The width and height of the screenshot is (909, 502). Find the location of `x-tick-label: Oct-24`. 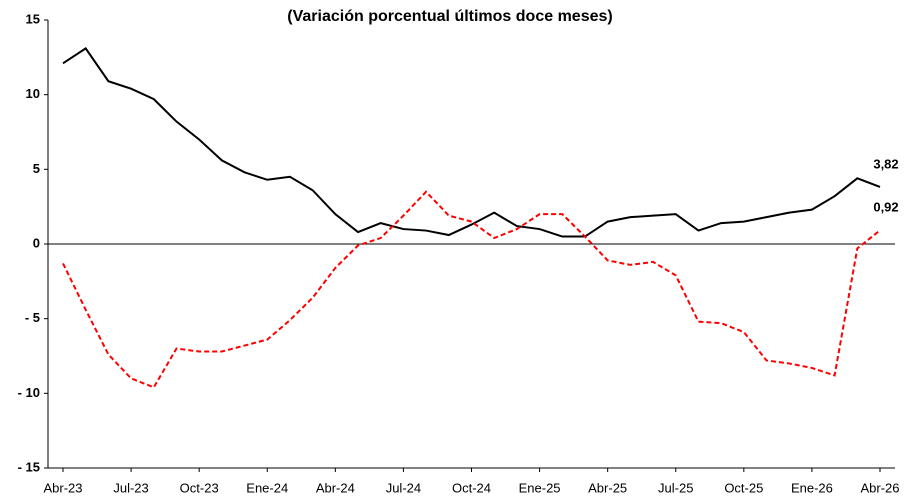

x-tick-label: Oct-24 is located at coordinates (471, 487).